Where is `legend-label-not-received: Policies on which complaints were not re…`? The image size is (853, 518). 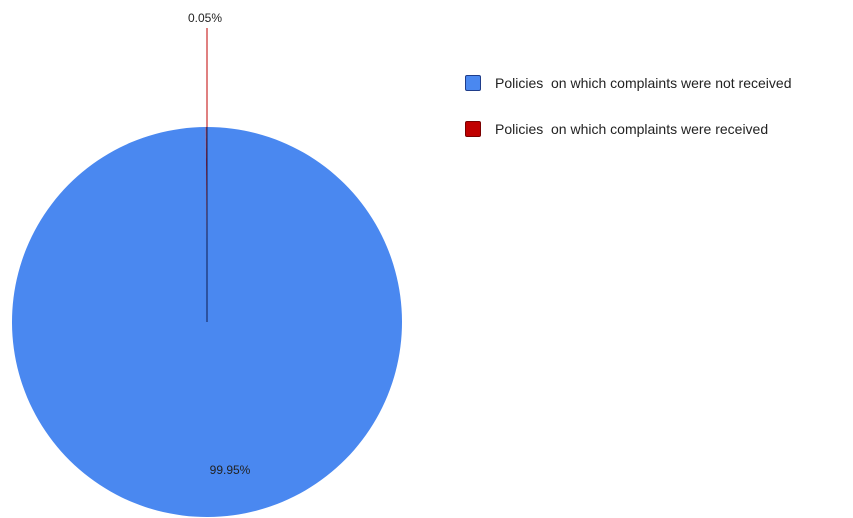
legend-label-not-received: Policies on which complaints were not re… is located at coordinates (643, 83).